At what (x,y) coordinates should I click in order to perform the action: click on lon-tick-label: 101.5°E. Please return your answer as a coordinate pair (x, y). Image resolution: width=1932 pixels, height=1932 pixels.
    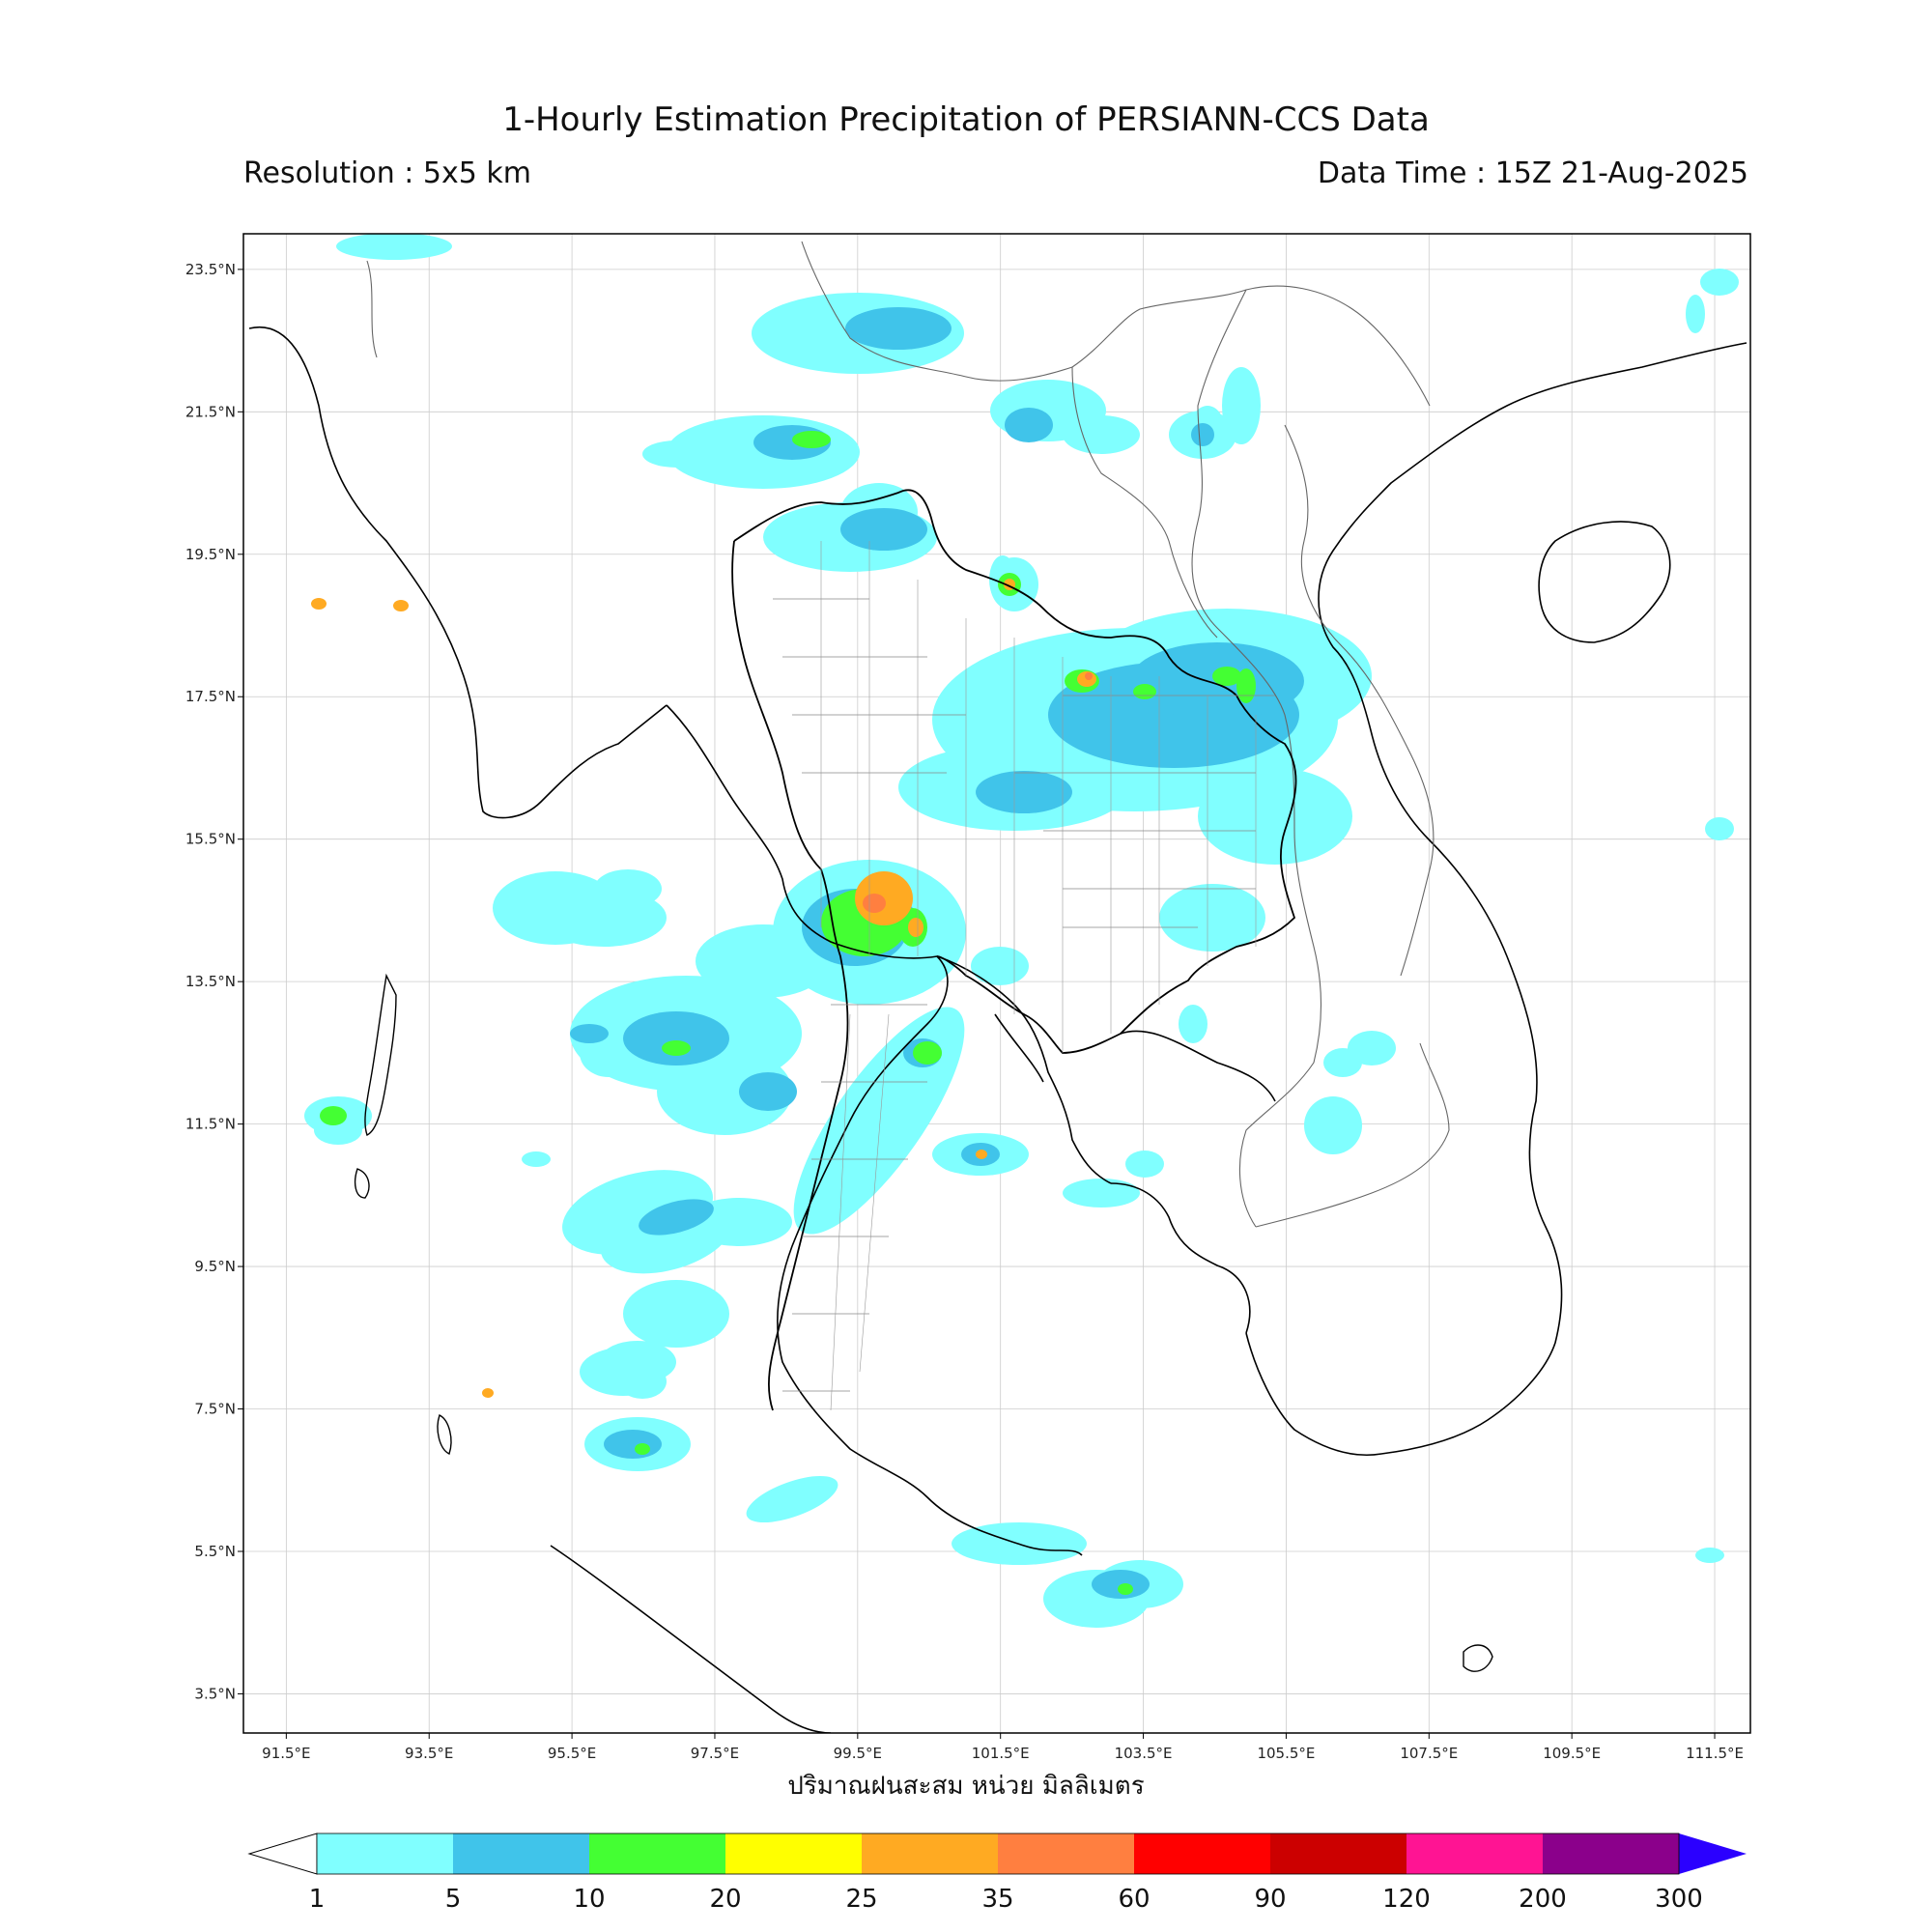
    Looking at the image, I should click on (1001, 1753).